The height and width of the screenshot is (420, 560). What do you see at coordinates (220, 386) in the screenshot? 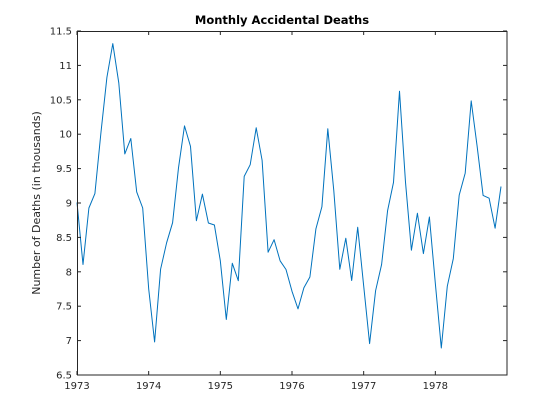
I see `x-tick-label: 1975` at bounding box center [220, 386].